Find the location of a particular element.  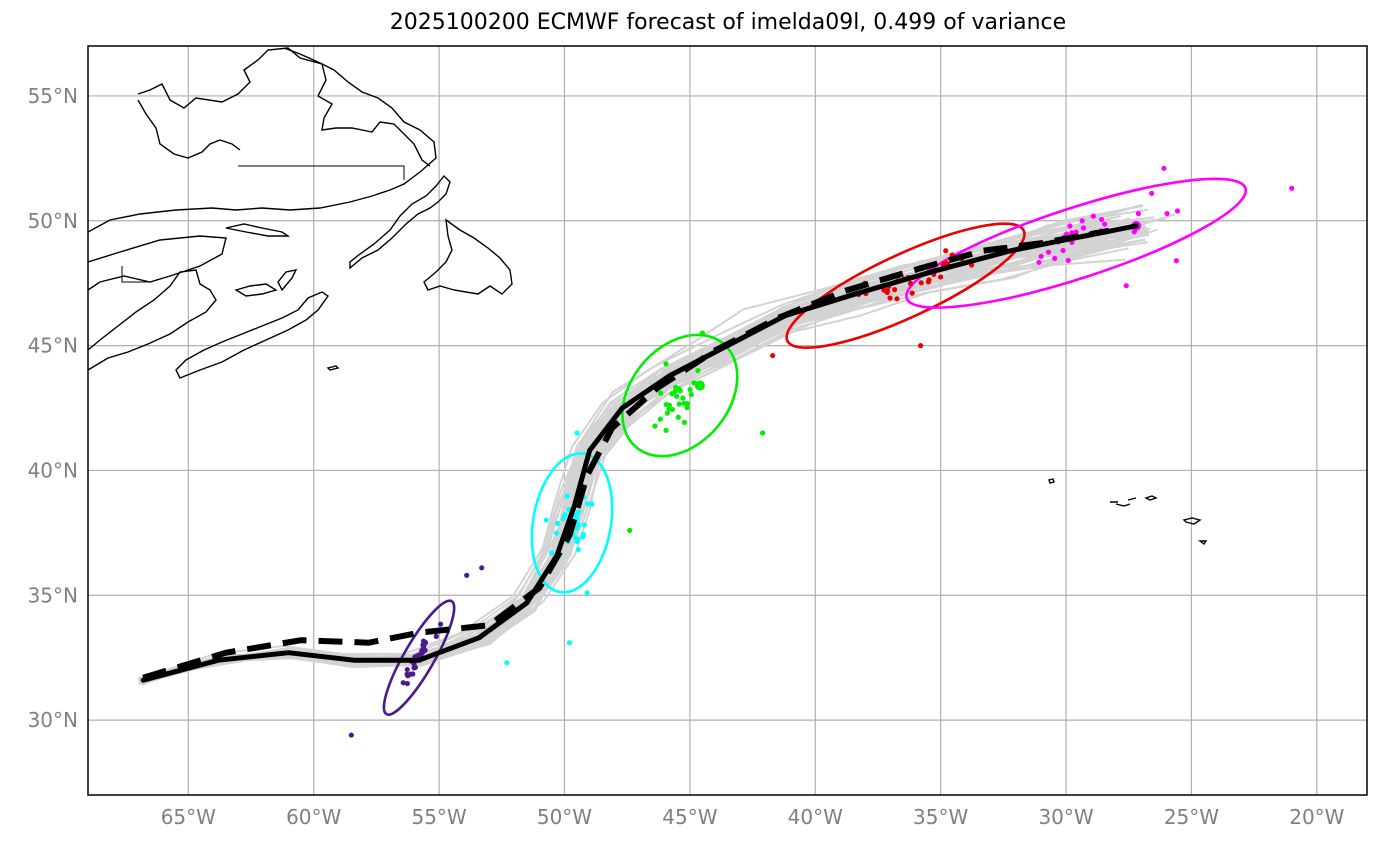

lon-tick-label: 50°W is located at coordinates (564, 817).